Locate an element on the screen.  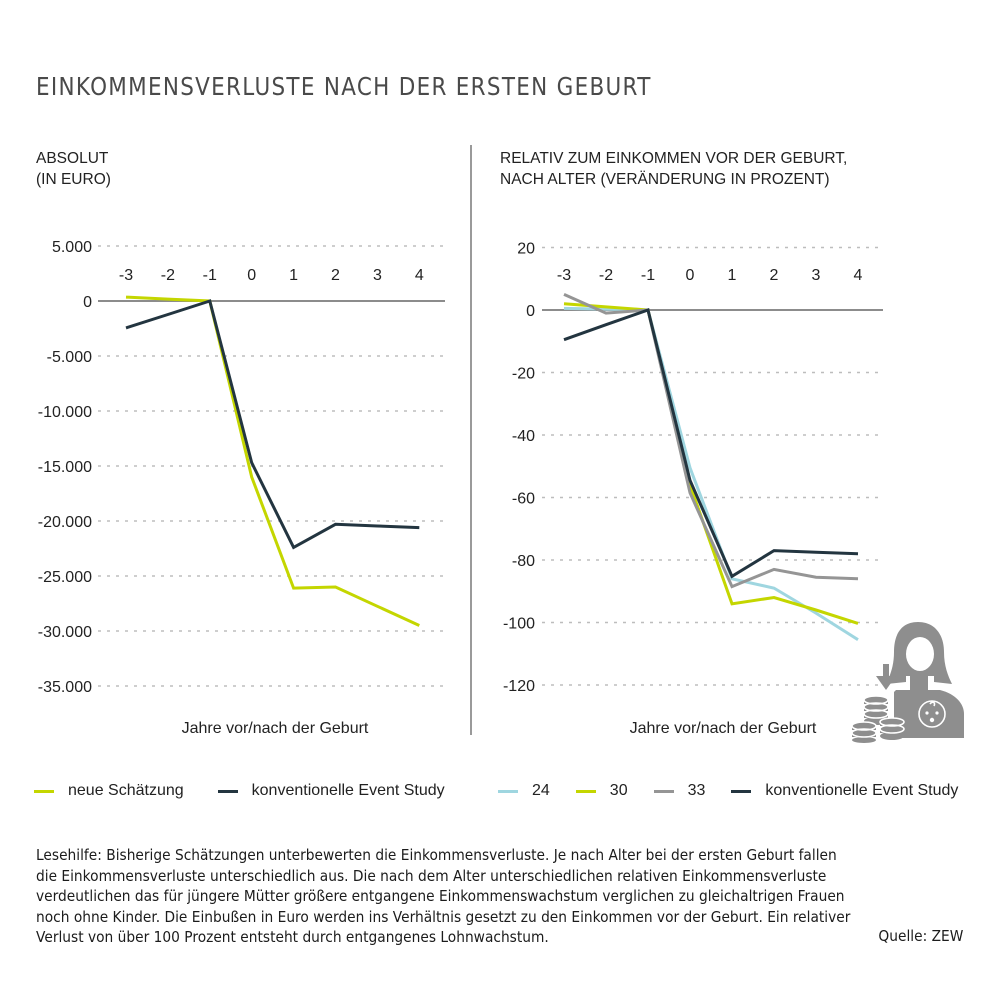
legend-label: 30 is located at coordinates (618, 790).